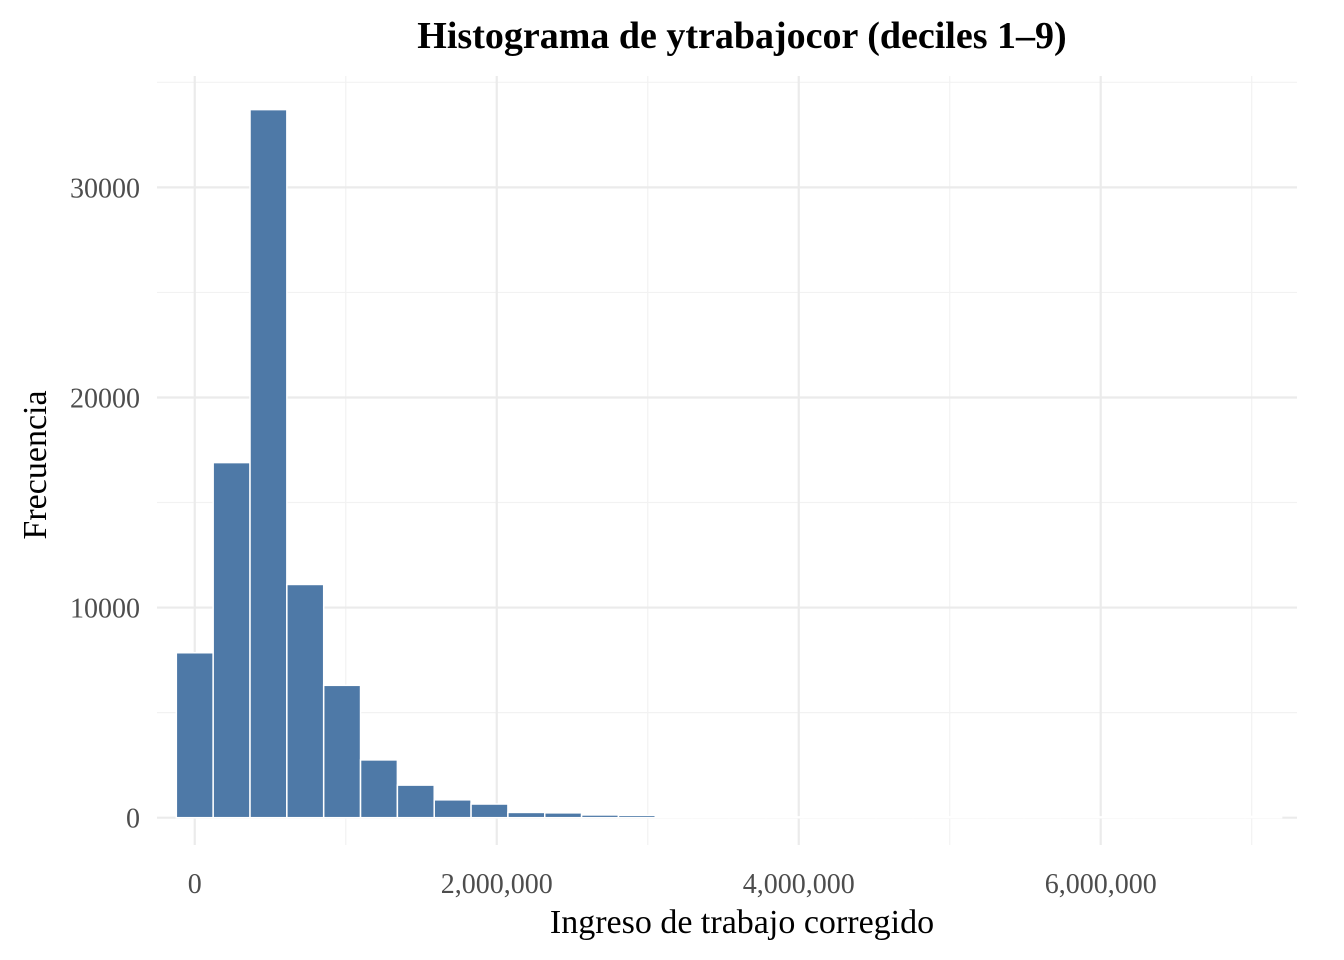 Image resolution: width=1344 pixels, height=960 pixels. What do you see at coordinates (35, 464) in the screenshot?
I see `y-axis-title: Frecuencia` at bounding box center [35, 464].